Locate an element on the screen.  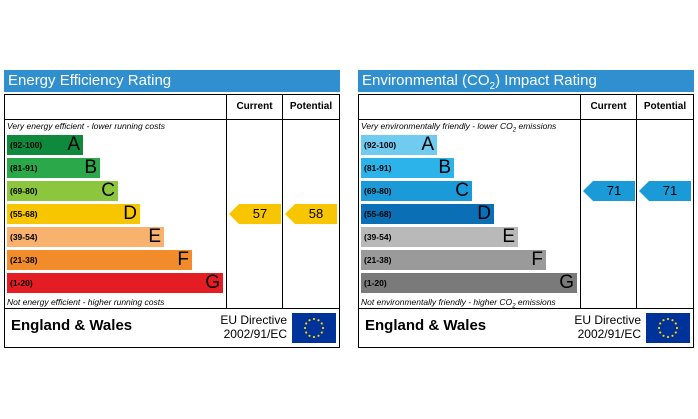
panel-title: Energy Efficiency Rating is located at coordinates (172, 81).